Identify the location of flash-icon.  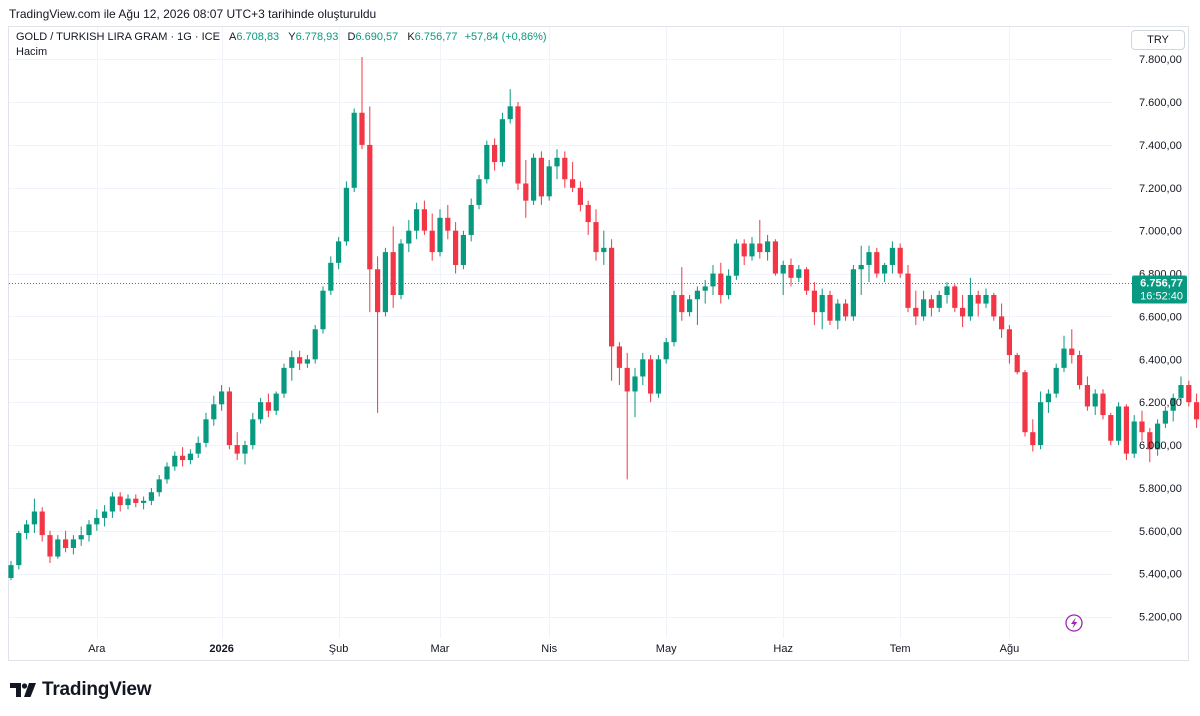
(1074, 623).